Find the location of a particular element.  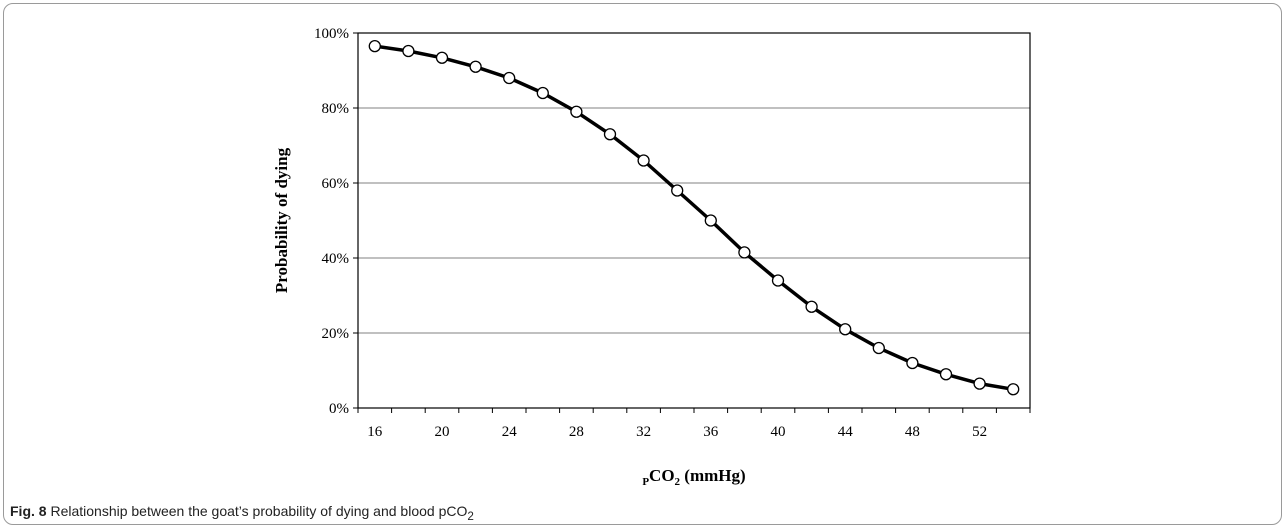

caption-subscript: 2 is located at coordinates (470, 516).